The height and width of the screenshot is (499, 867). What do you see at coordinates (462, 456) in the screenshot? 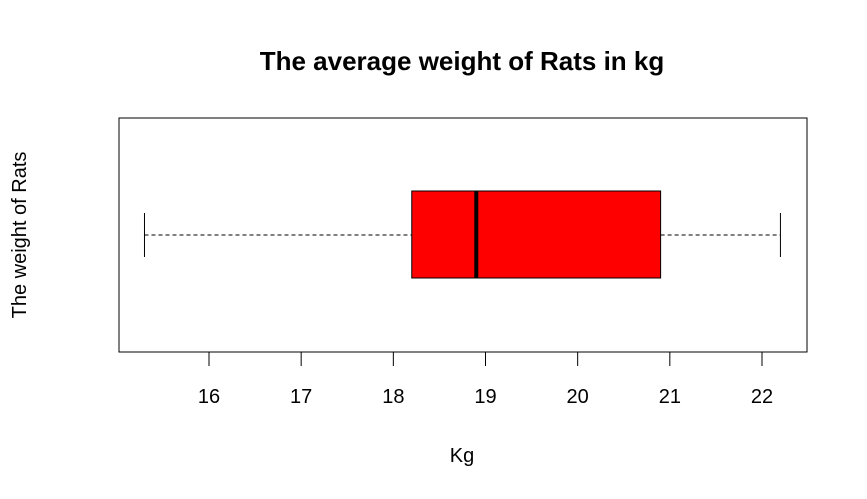
I see `x-axis-label: Kg` at bounding box center [462, 456].